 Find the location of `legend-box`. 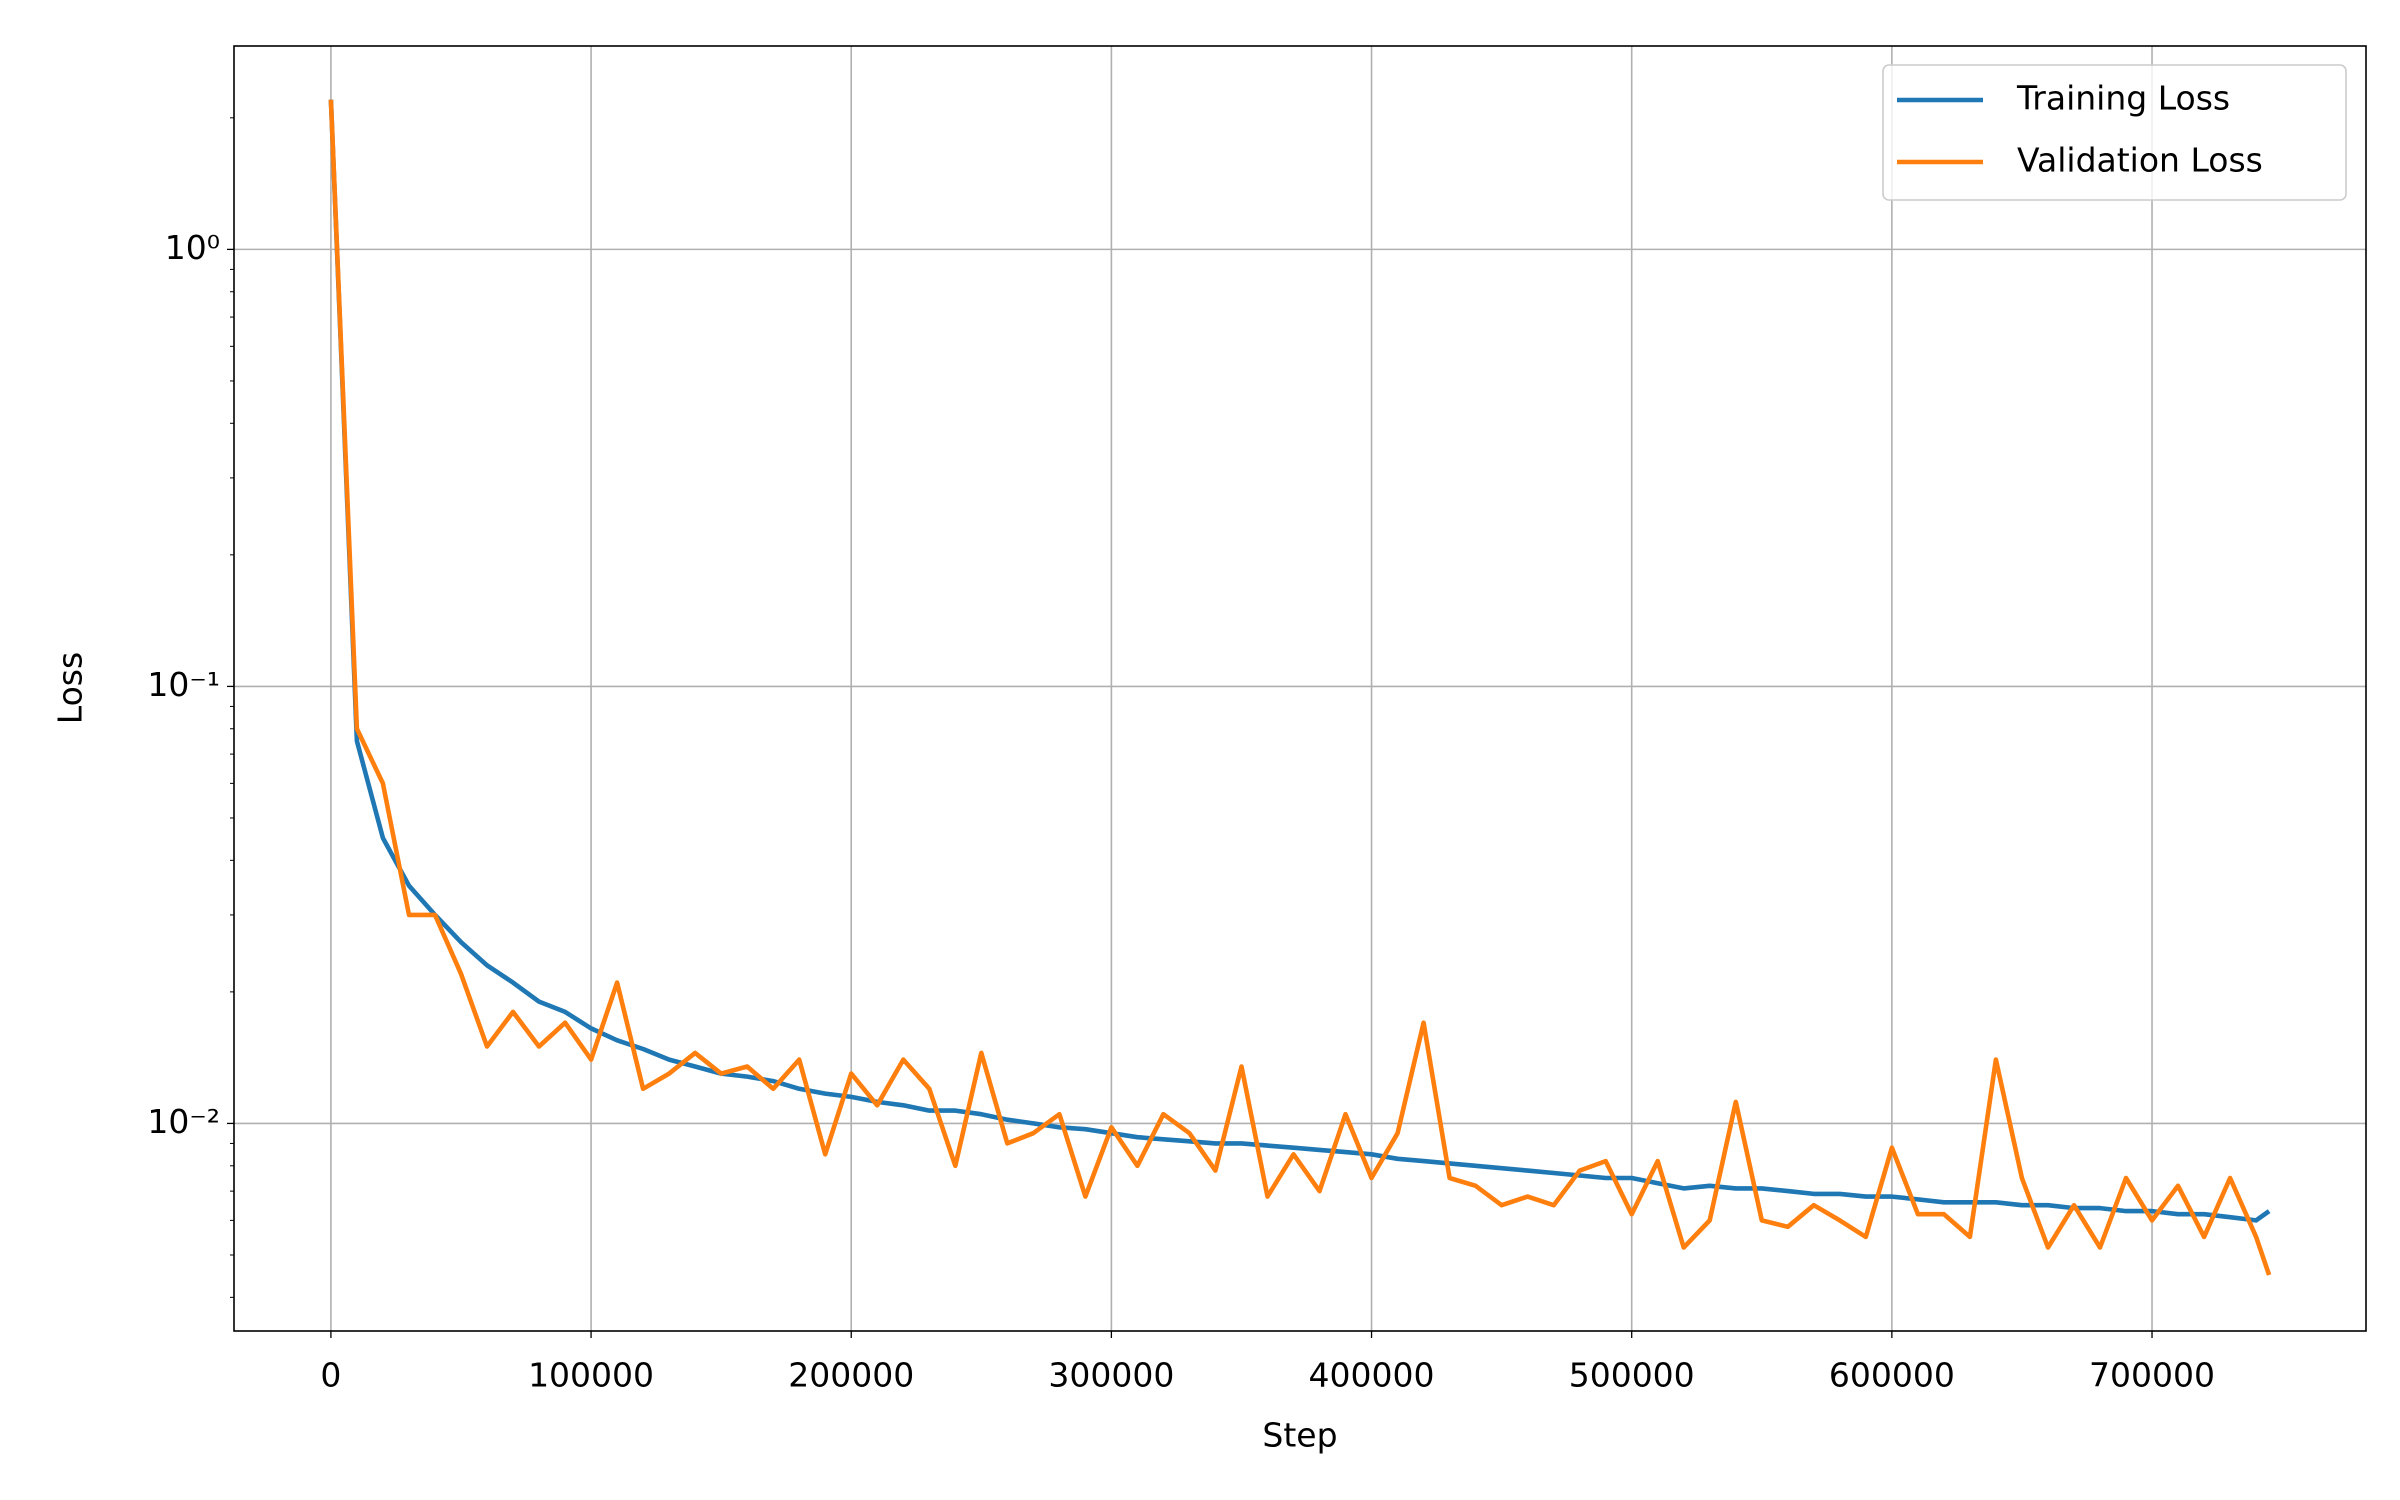

legend-box is located at coordinates (2114, 132).